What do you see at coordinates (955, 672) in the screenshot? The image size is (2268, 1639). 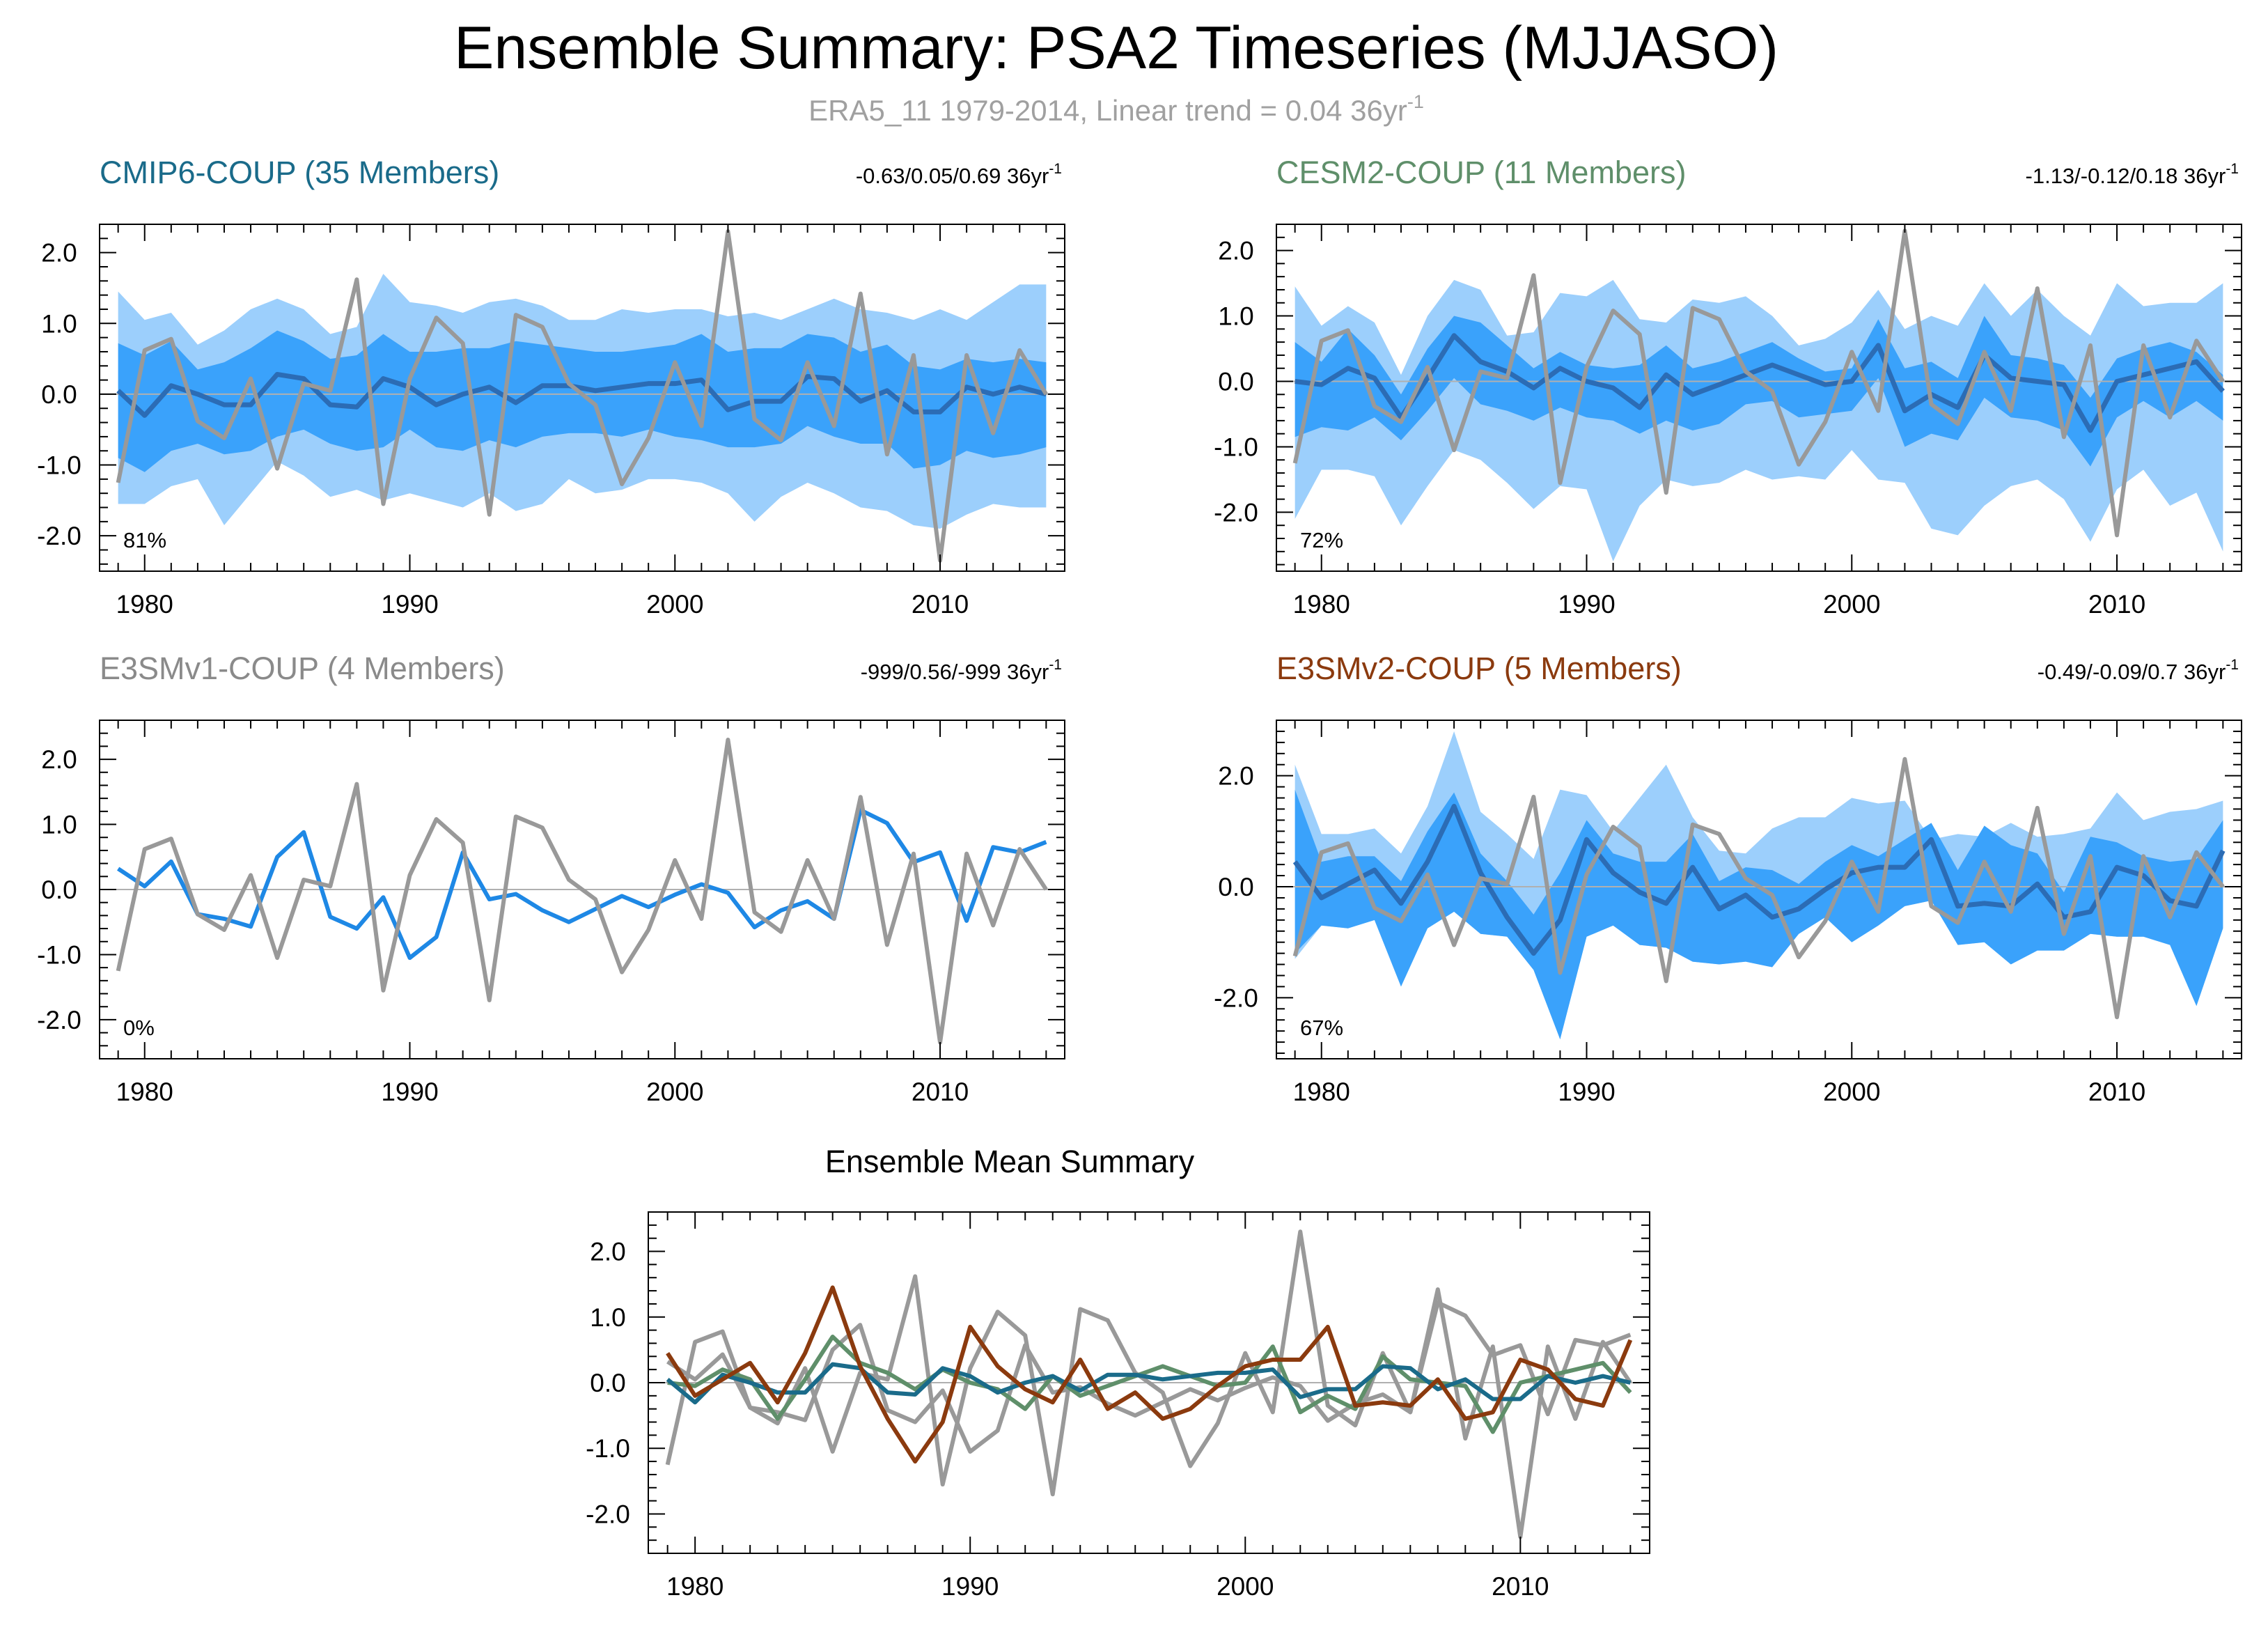 I see `trend-text: -999/0.56/-999 36yr` at bounding box center [955, 672].